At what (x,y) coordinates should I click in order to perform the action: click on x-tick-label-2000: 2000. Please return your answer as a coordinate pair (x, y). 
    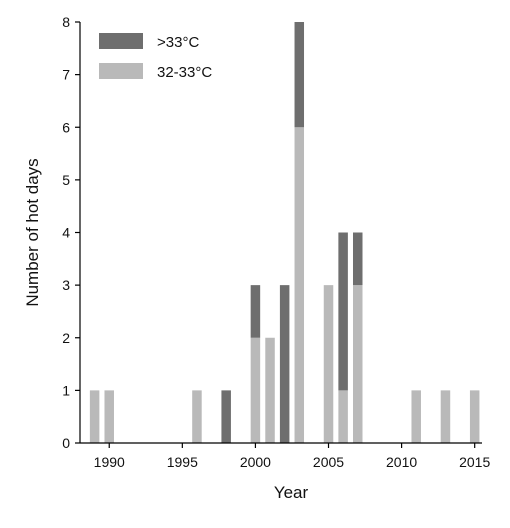
    Looking at the image, I should click on (255, 462).